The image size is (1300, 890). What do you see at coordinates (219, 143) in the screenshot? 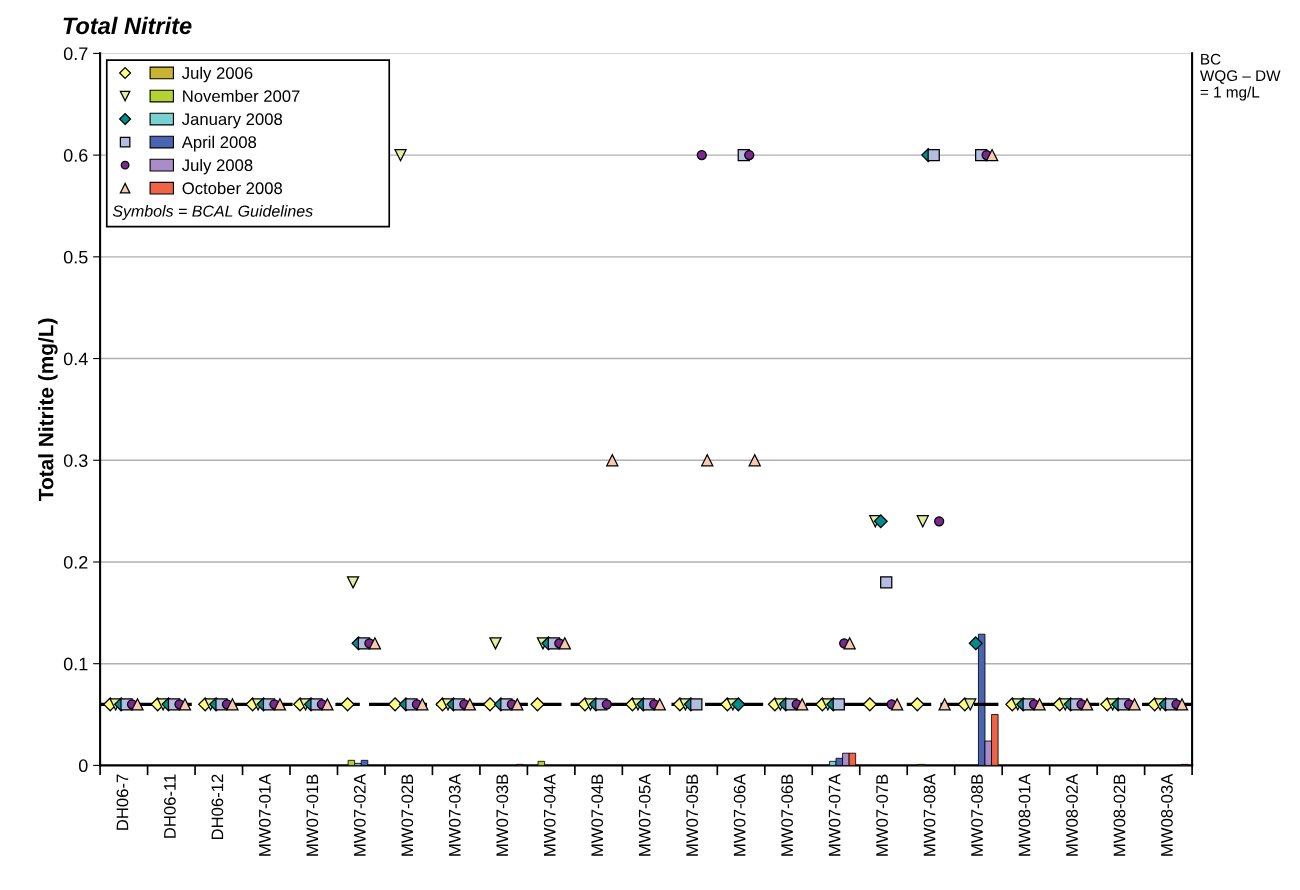
I see `legend-label: April 2008` at bounding box center [219, 143].